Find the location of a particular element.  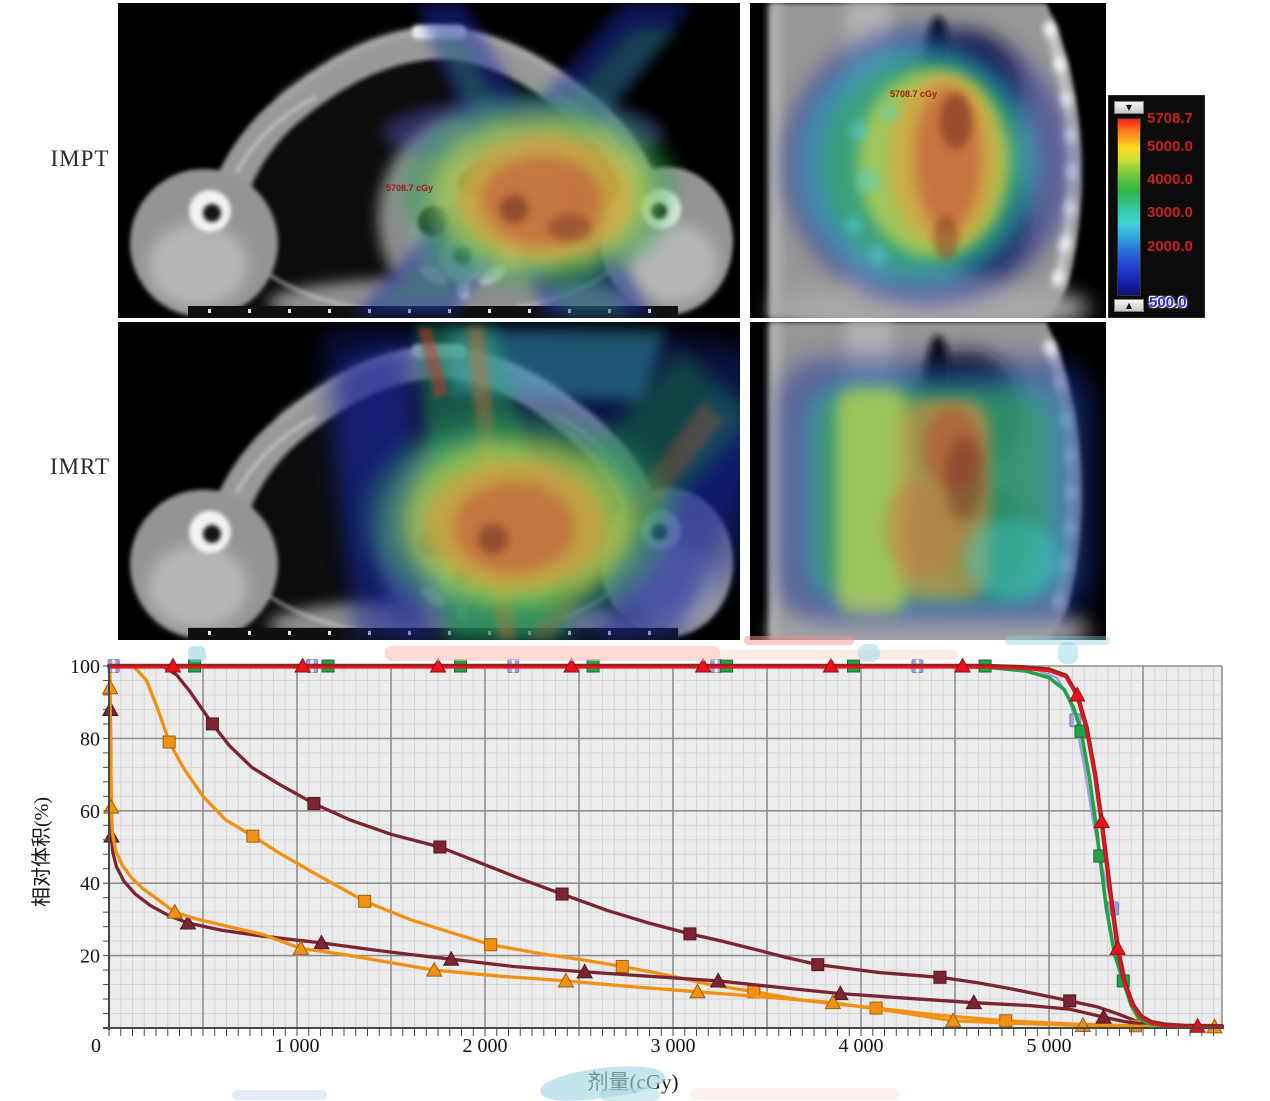

y-tick-label: 100 is located at coordinates (85, 667).